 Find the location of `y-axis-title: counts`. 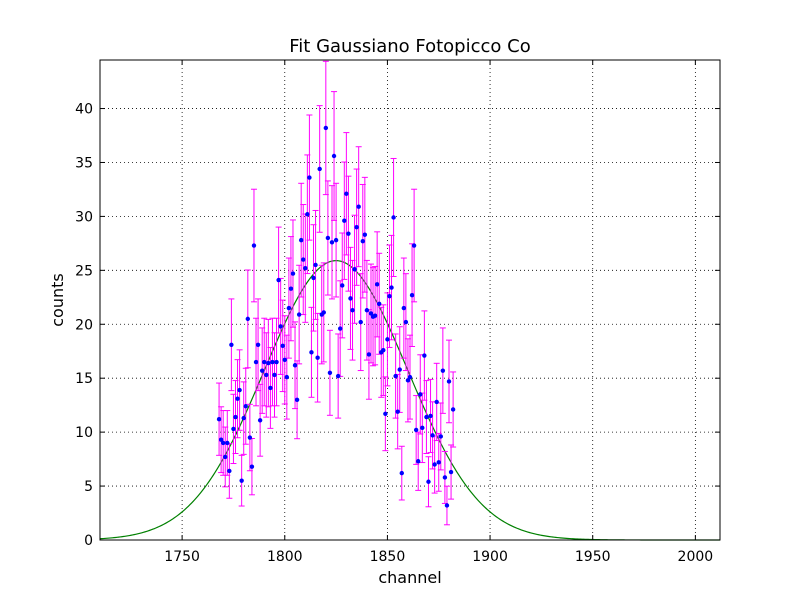

y-axis-title: counts is located at coordinates (57, 299).